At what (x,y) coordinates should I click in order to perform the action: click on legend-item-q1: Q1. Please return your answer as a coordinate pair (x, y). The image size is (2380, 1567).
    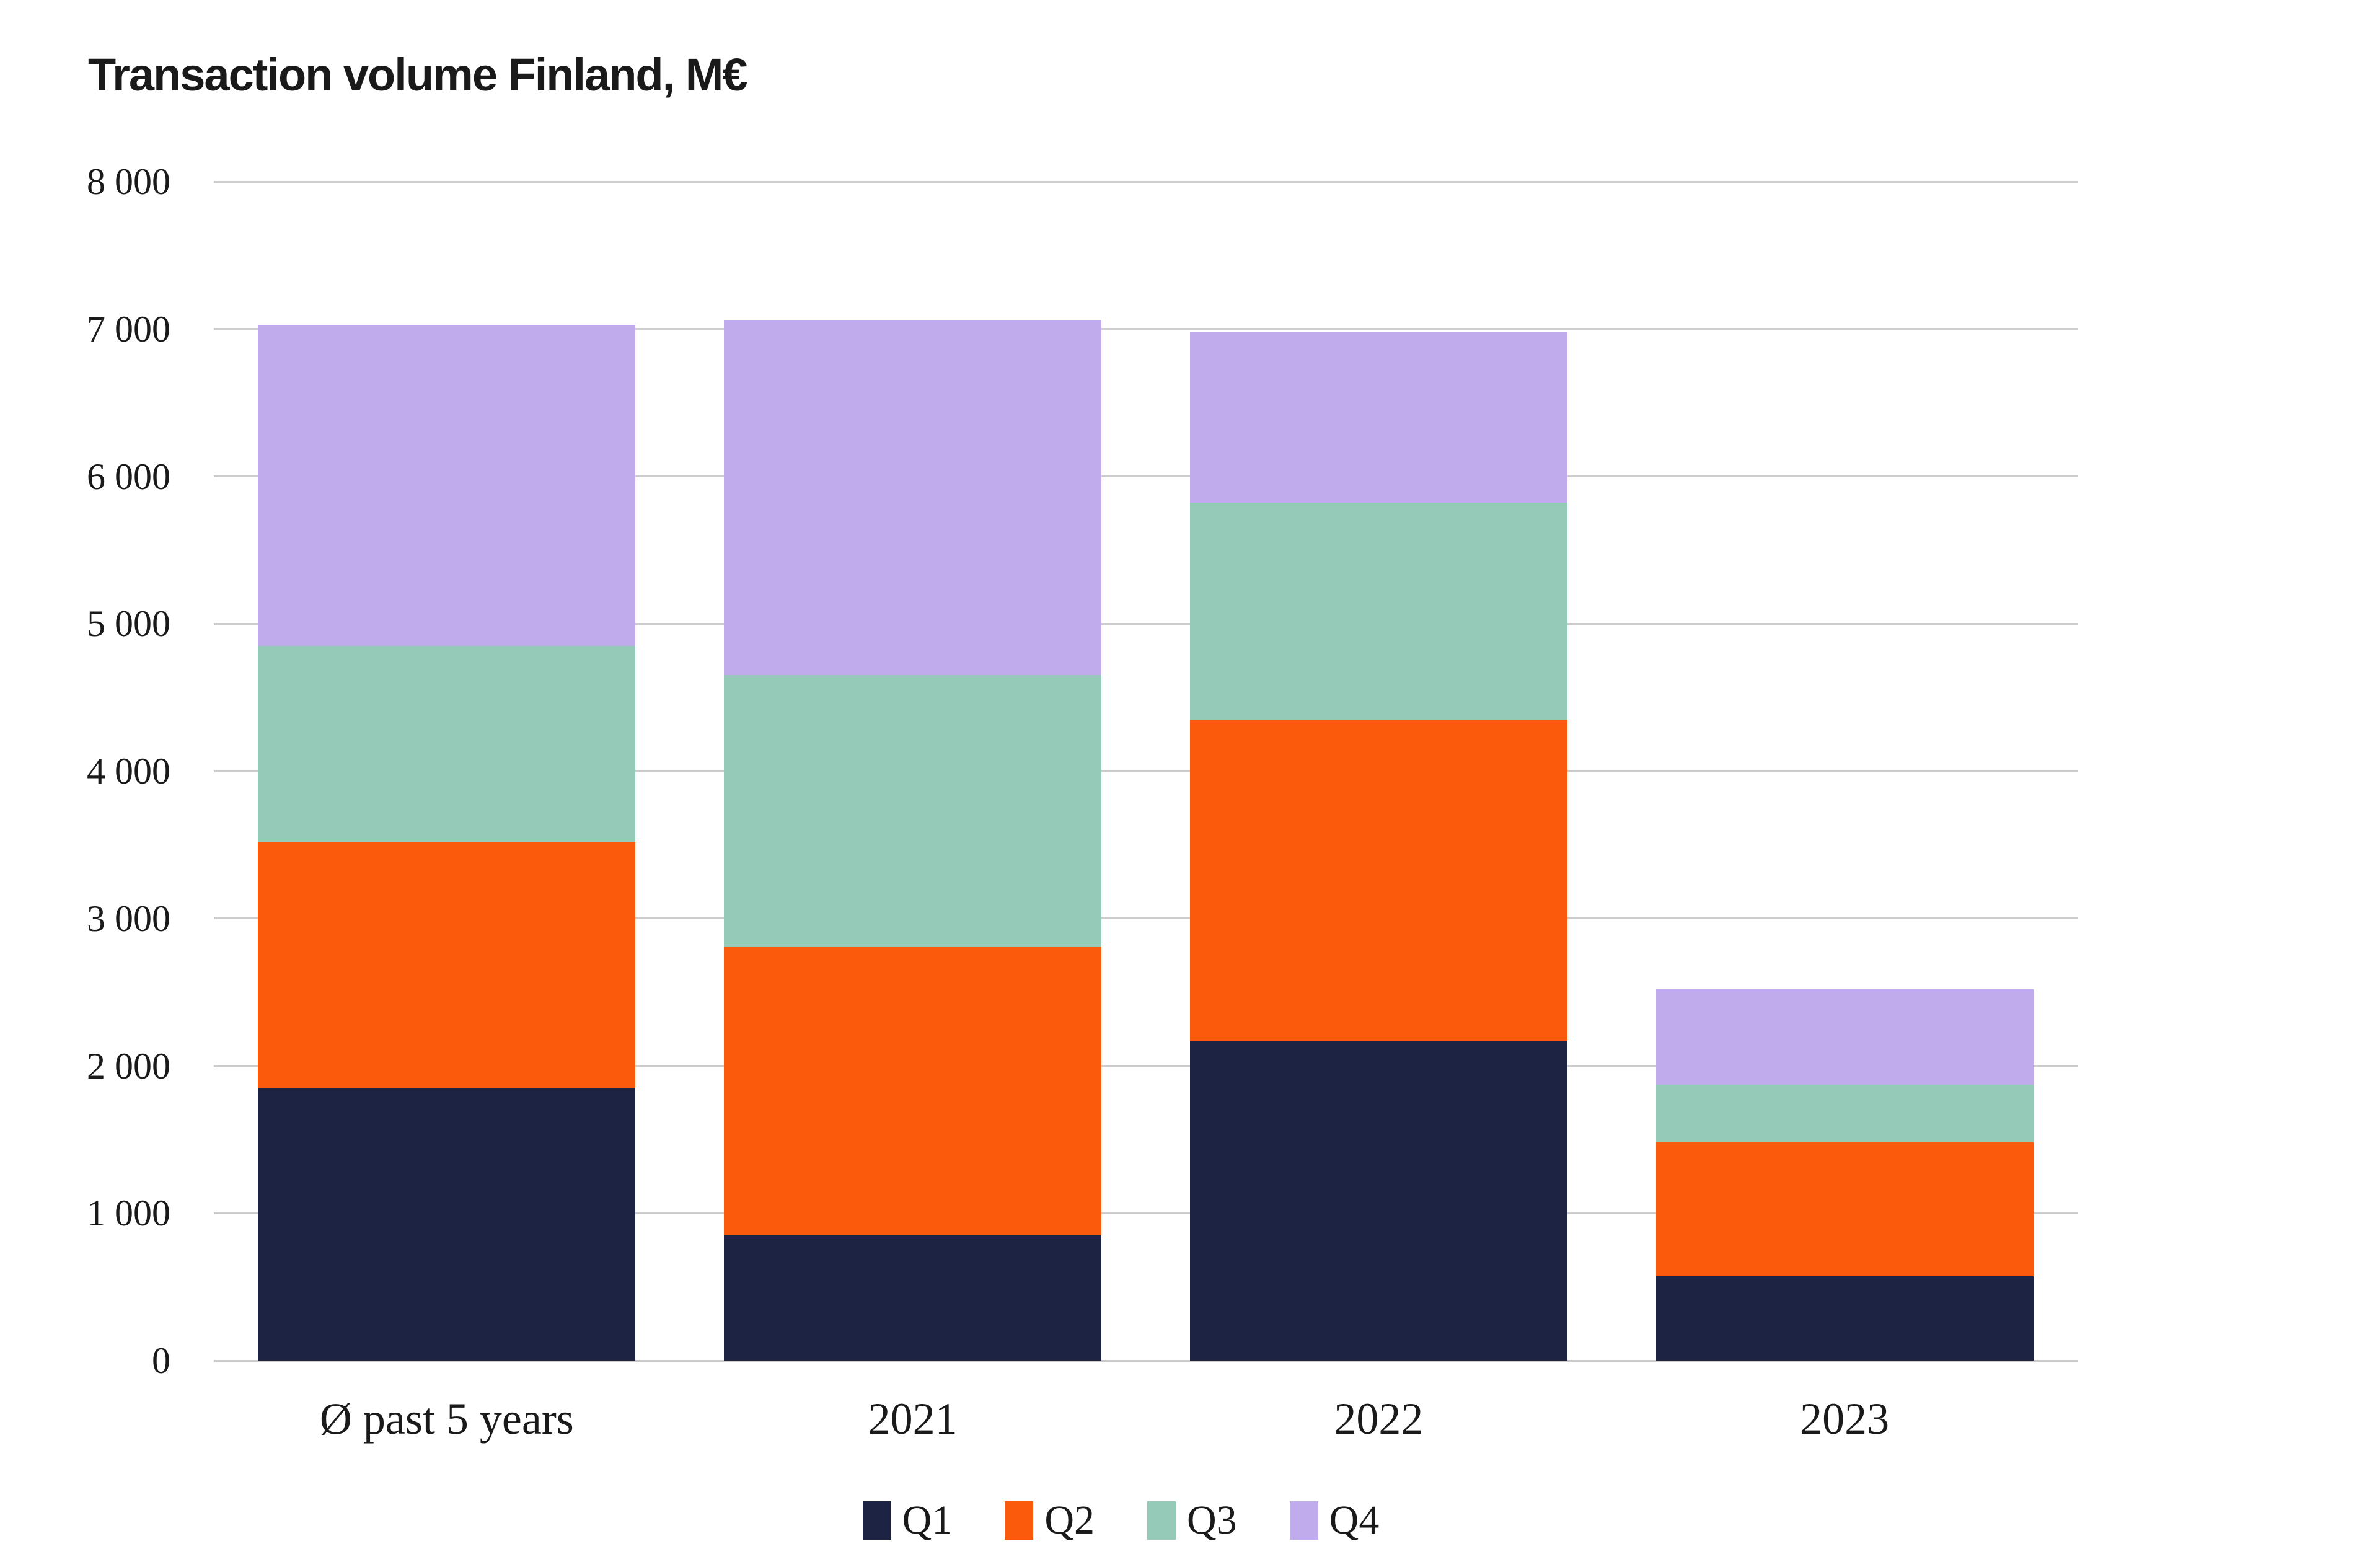
    Looking at the image, I should click on (907, 1520).